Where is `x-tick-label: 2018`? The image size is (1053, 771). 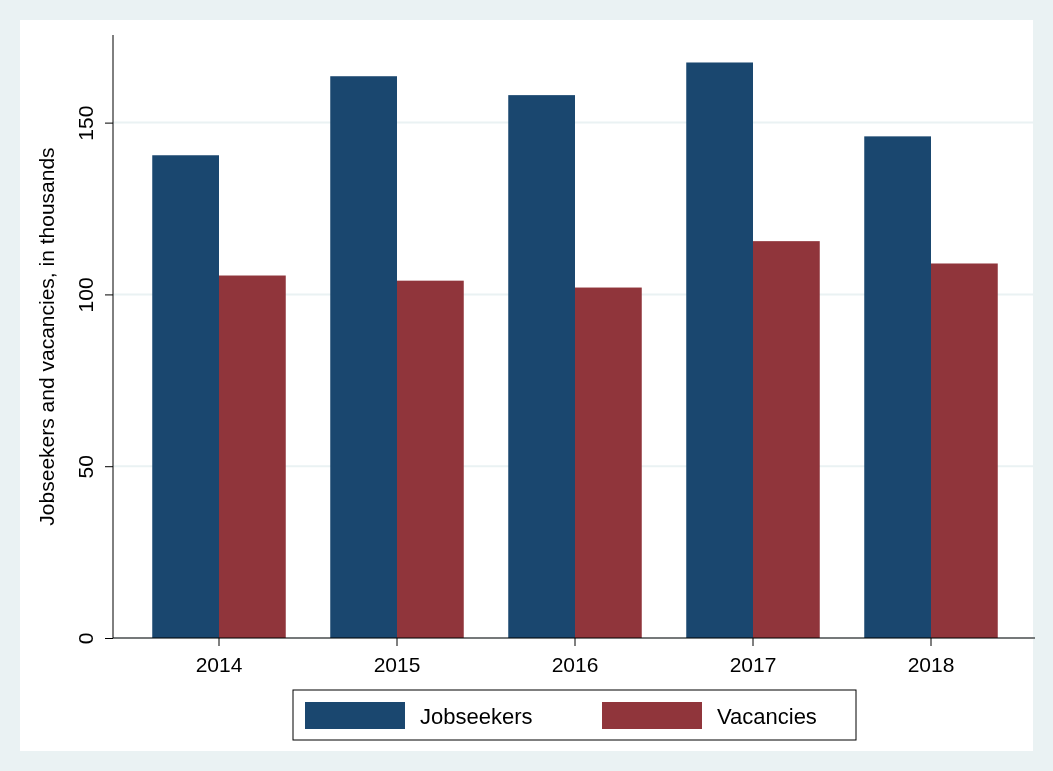 x-tick-label: 2018 is located at coordinates (931, 664).